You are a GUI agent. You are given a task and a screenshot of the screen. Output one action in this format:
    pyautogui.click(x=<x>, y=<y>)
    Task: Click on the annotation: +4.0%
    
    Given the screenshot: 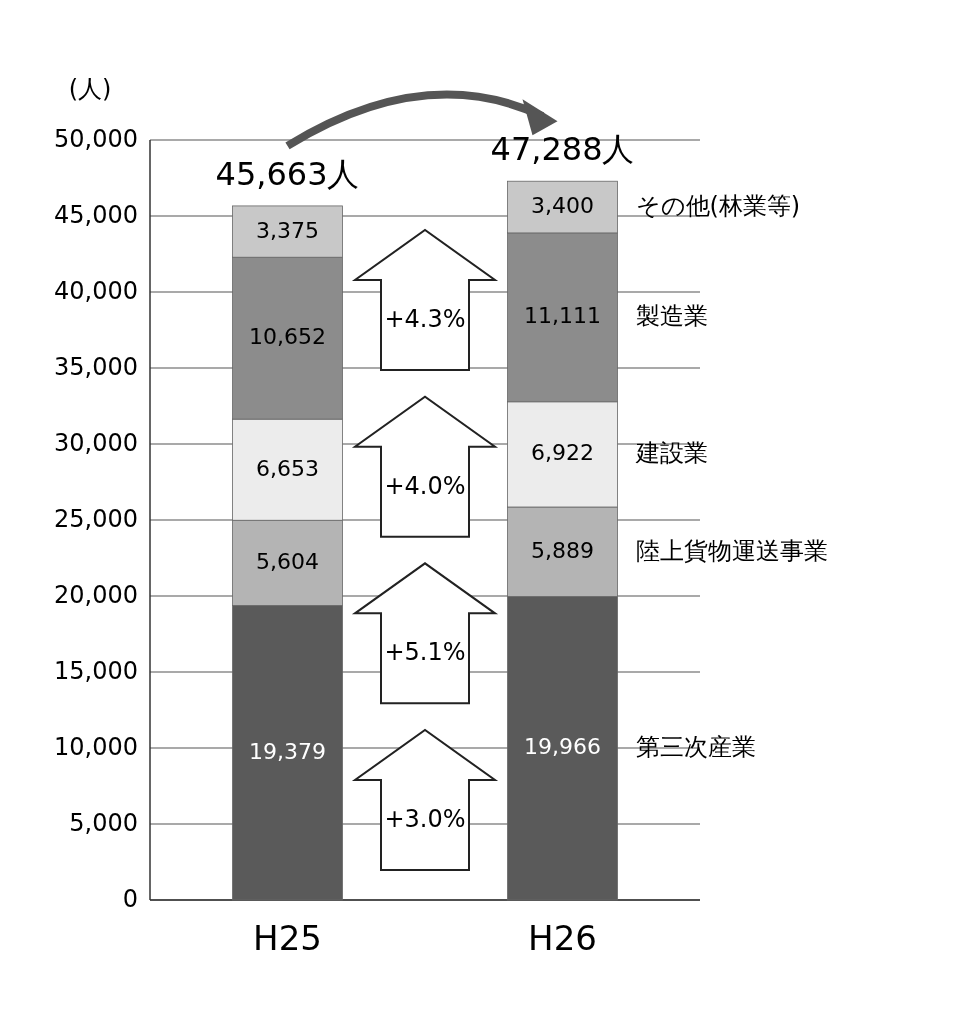 What is the action you would take?
    pyautogui.click(x=425, y=485)
    